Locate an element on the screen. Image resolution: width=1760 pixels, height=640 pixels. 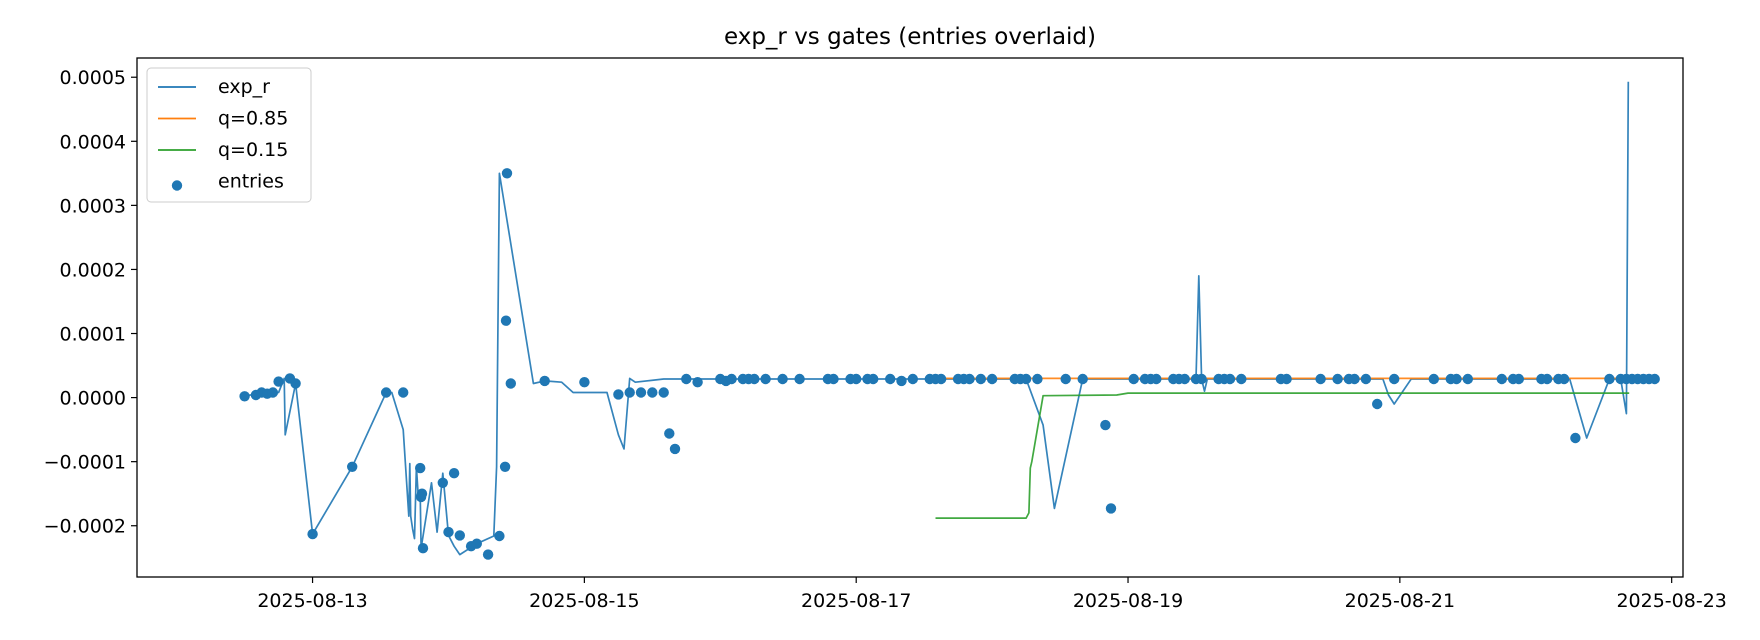
x-tick-label: 2025-08-23 is located at coordinates (1671, 601).